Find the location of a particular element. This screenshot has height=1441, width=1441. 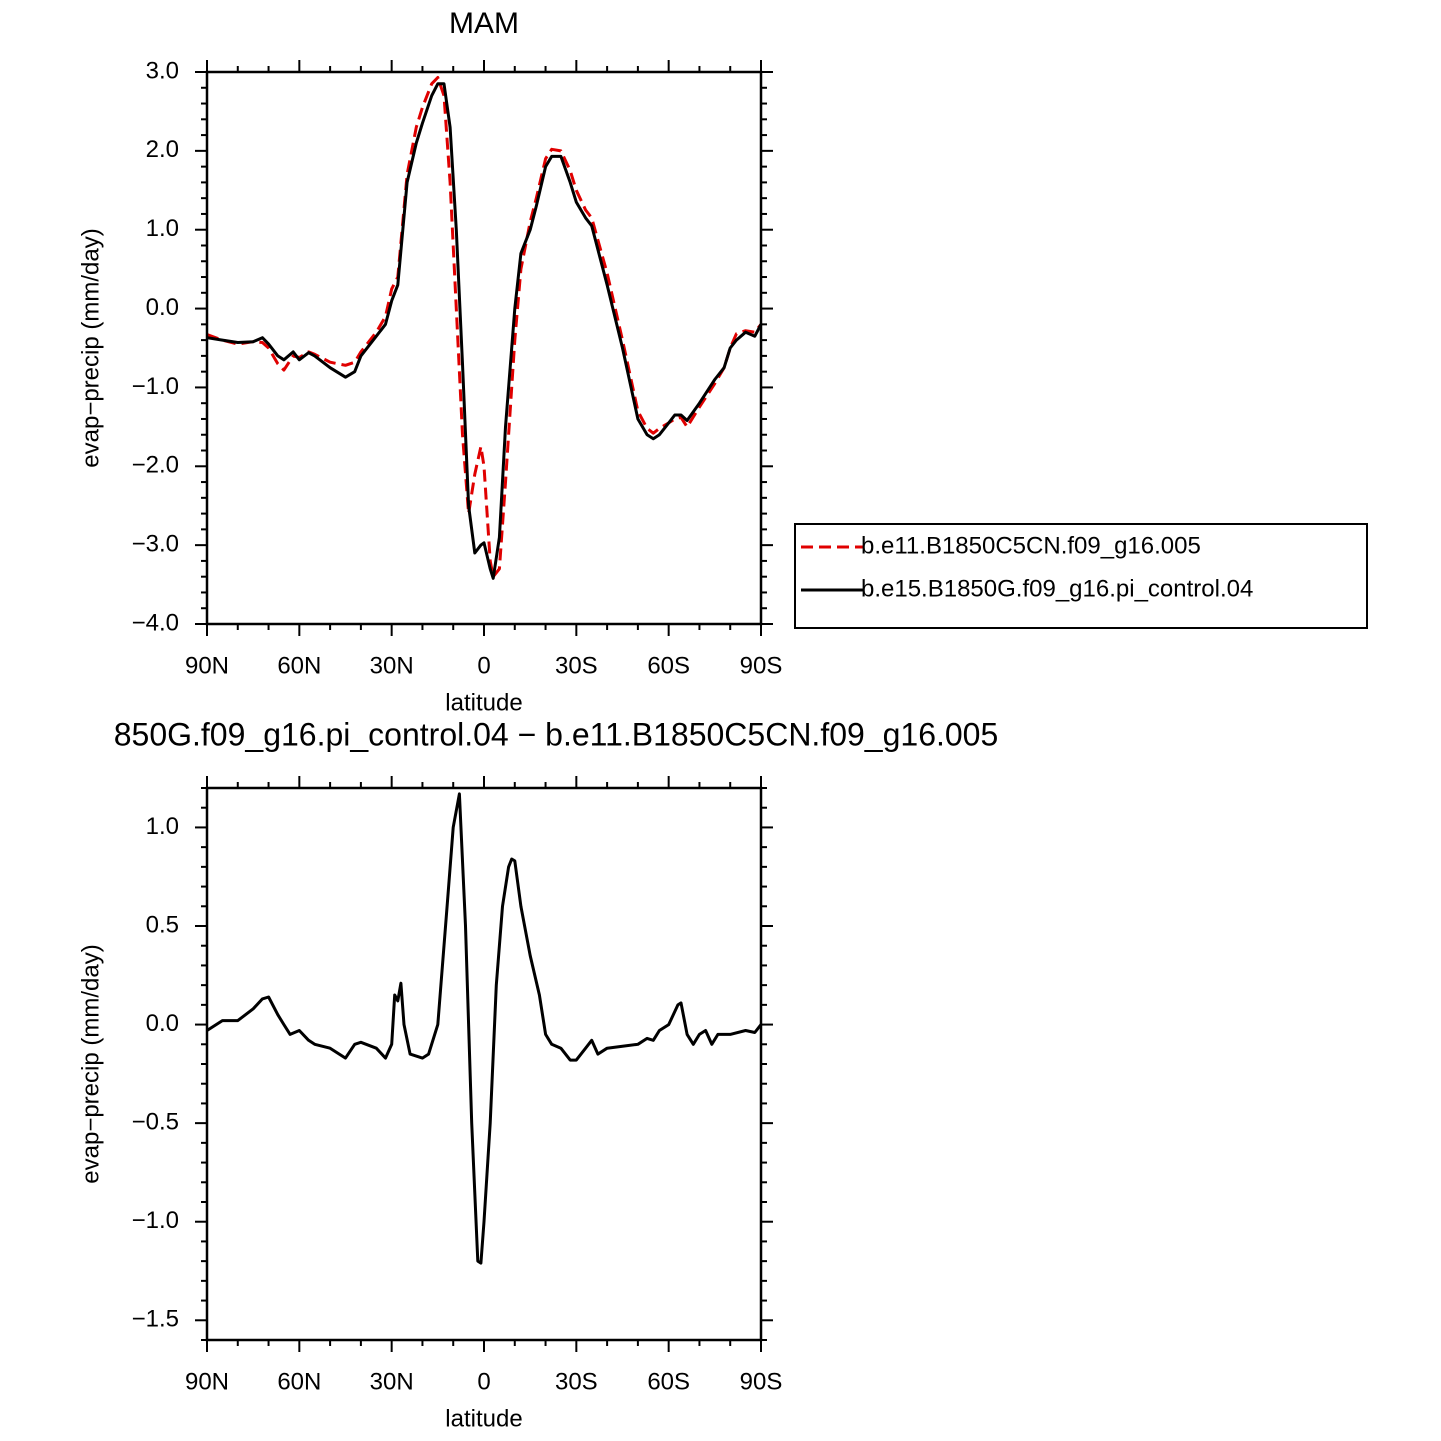

y-tick-label: −4.0 is located at coordinates (155, 622).